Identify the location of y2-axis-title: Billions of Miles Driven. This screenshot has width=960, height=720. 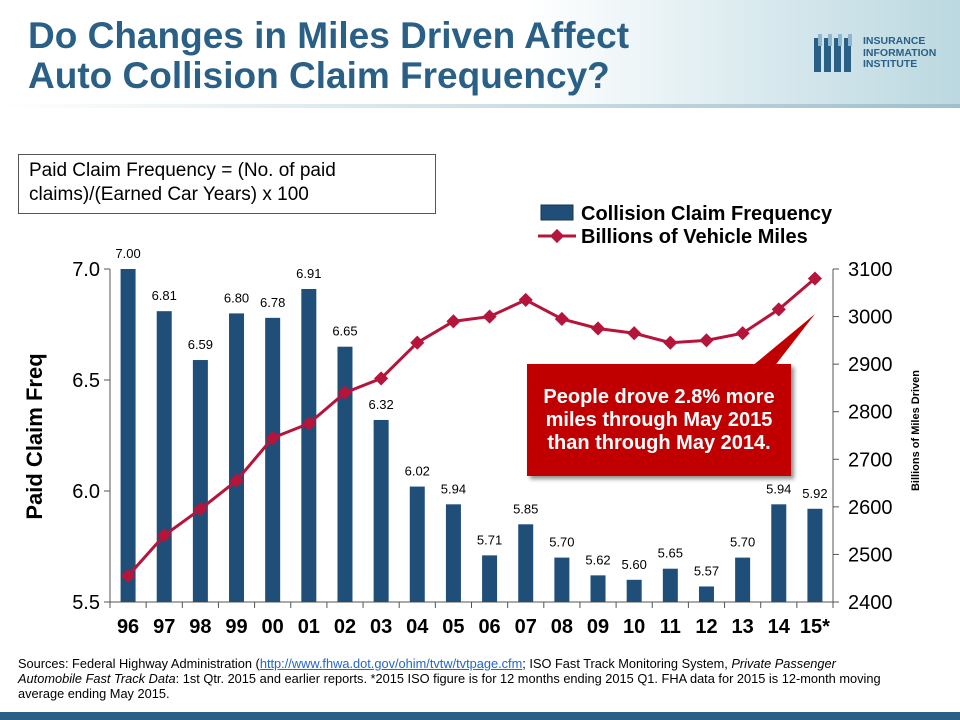
(916, 430).